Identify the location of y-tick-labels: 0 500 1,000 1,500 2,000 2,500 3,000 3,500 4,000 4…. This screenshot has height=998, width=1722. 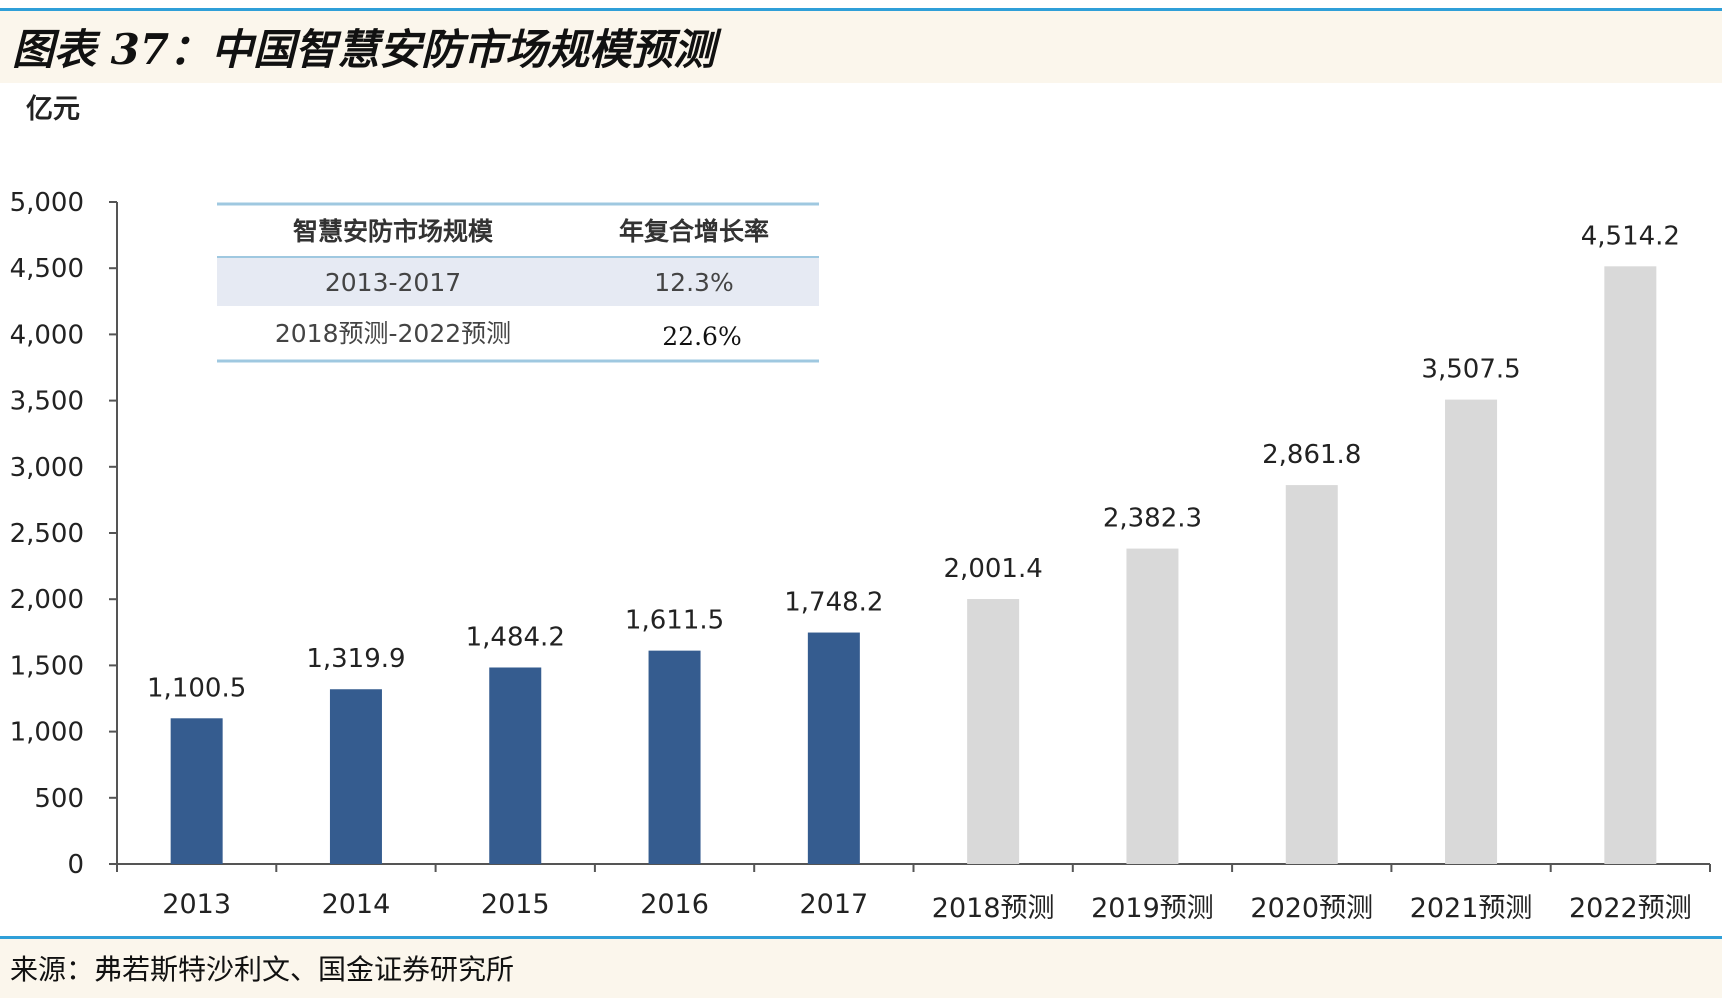
(47, 534).